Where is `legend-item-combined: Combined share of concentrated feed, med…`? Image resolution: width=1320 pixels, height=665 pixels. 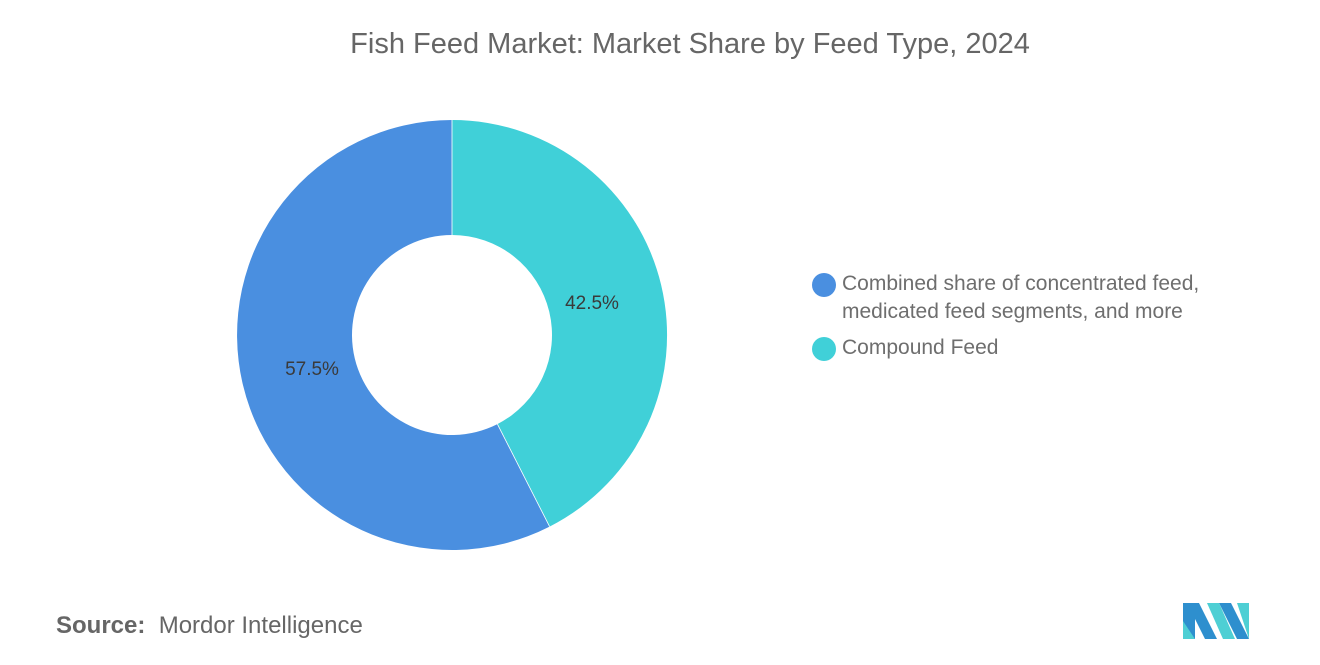
legend-item-combined: Combined share of concentrated feed, med… is located at coordinates (1027, 298).